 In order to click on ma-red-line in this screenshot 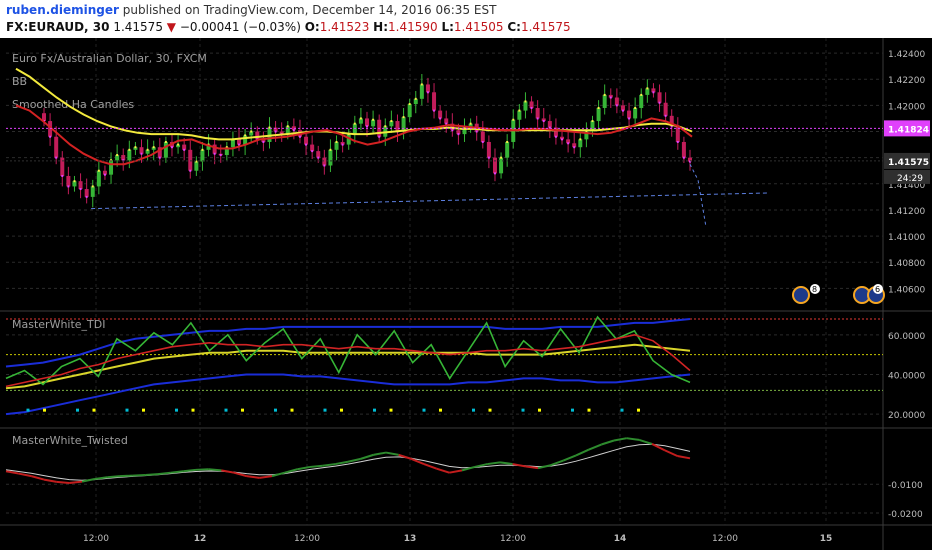, I will do `click(354, 135)`.